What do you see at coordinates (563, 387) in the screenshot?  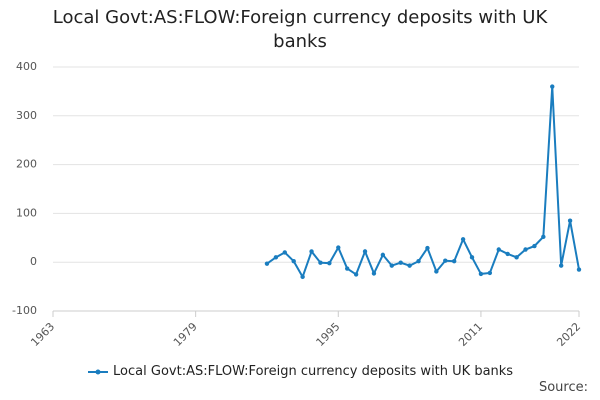 I see `source: Source:` at bounding box center [563, 387].